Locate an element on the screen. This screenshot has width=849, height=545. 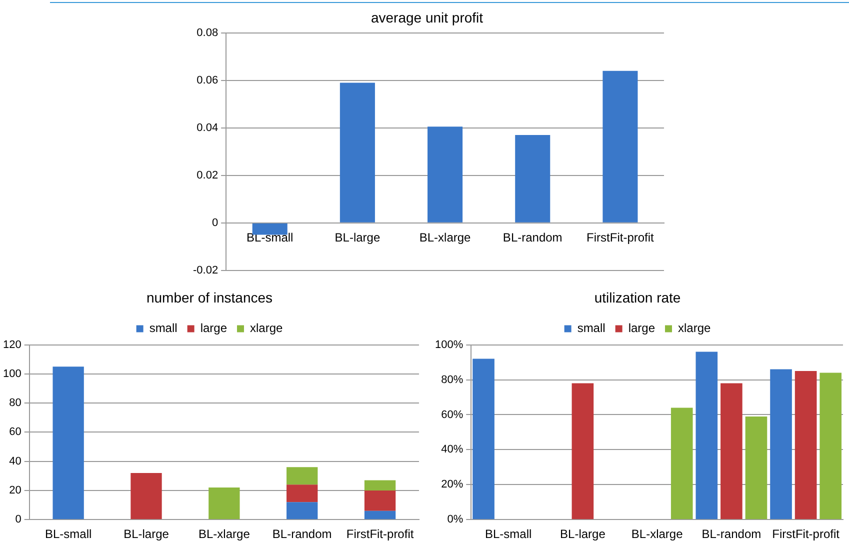
y-tick-label: 0.06 is located at coordinates (207, 80).